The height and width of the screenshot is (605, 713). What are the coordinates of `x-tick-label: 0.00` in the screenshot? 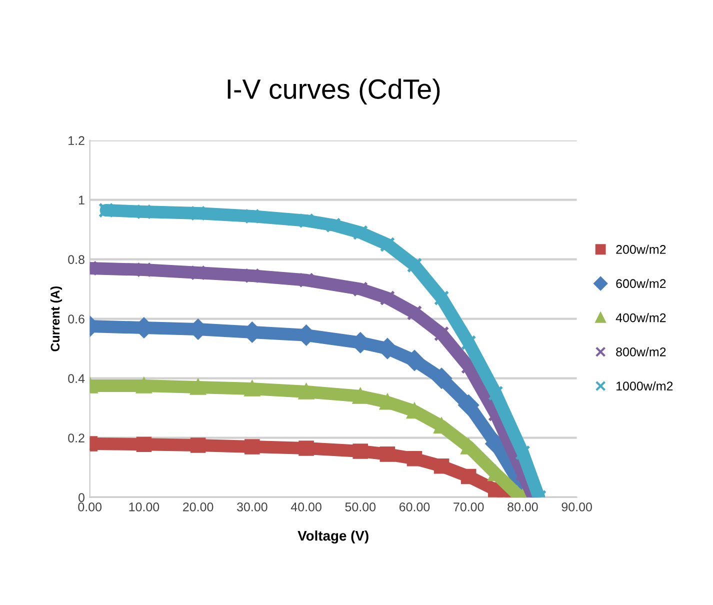 It's located at (90, 507).